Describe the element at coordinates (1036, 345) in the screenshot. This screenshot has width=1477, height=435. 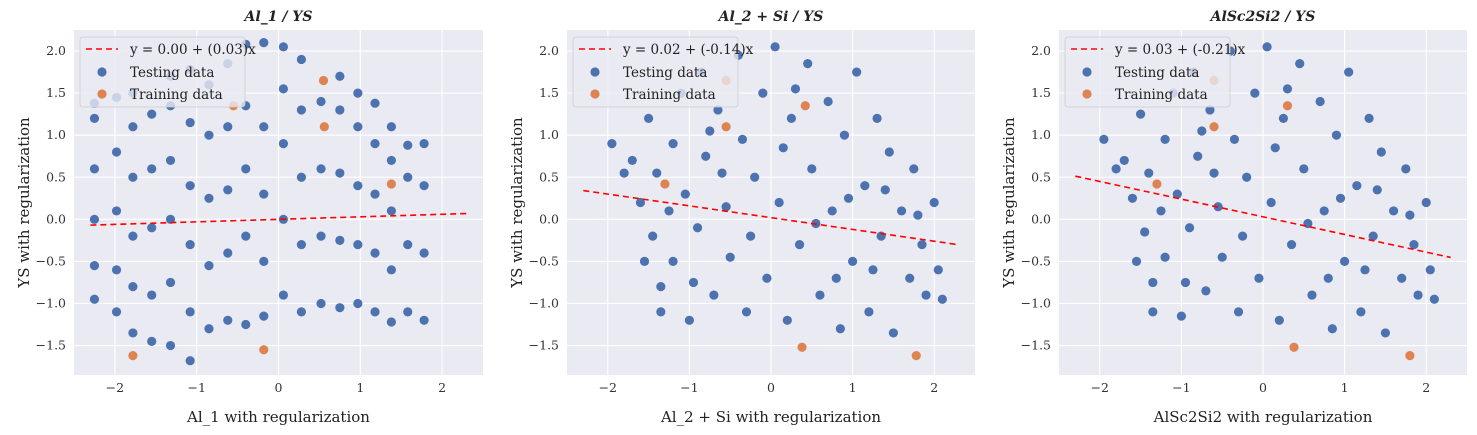
I see `y-tick-label: −1.5` at that location.